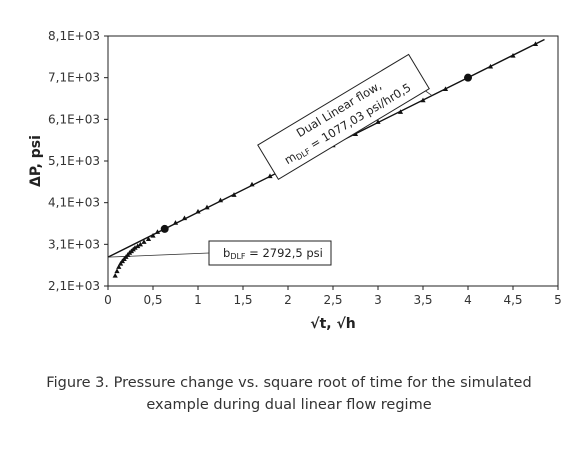 The image size is (578, 469). I want to click on intercept-leader-line, so click(158, 255).